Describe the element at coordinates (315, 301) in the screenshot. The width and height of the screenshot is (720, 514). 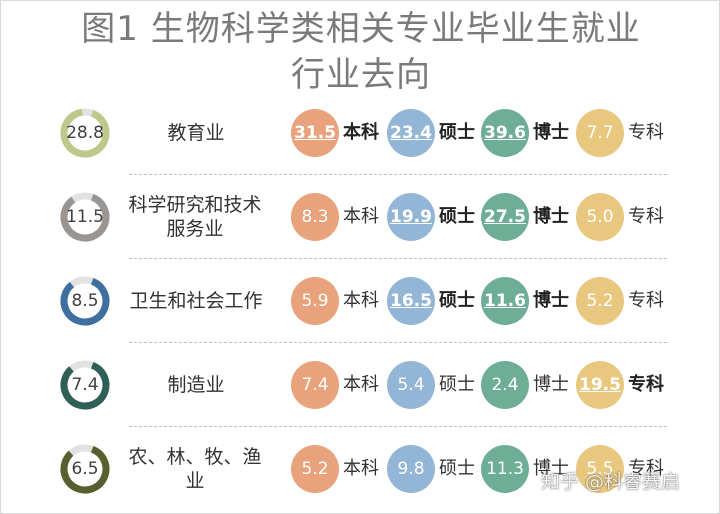
I see `degree-value: 5.9` at that location.